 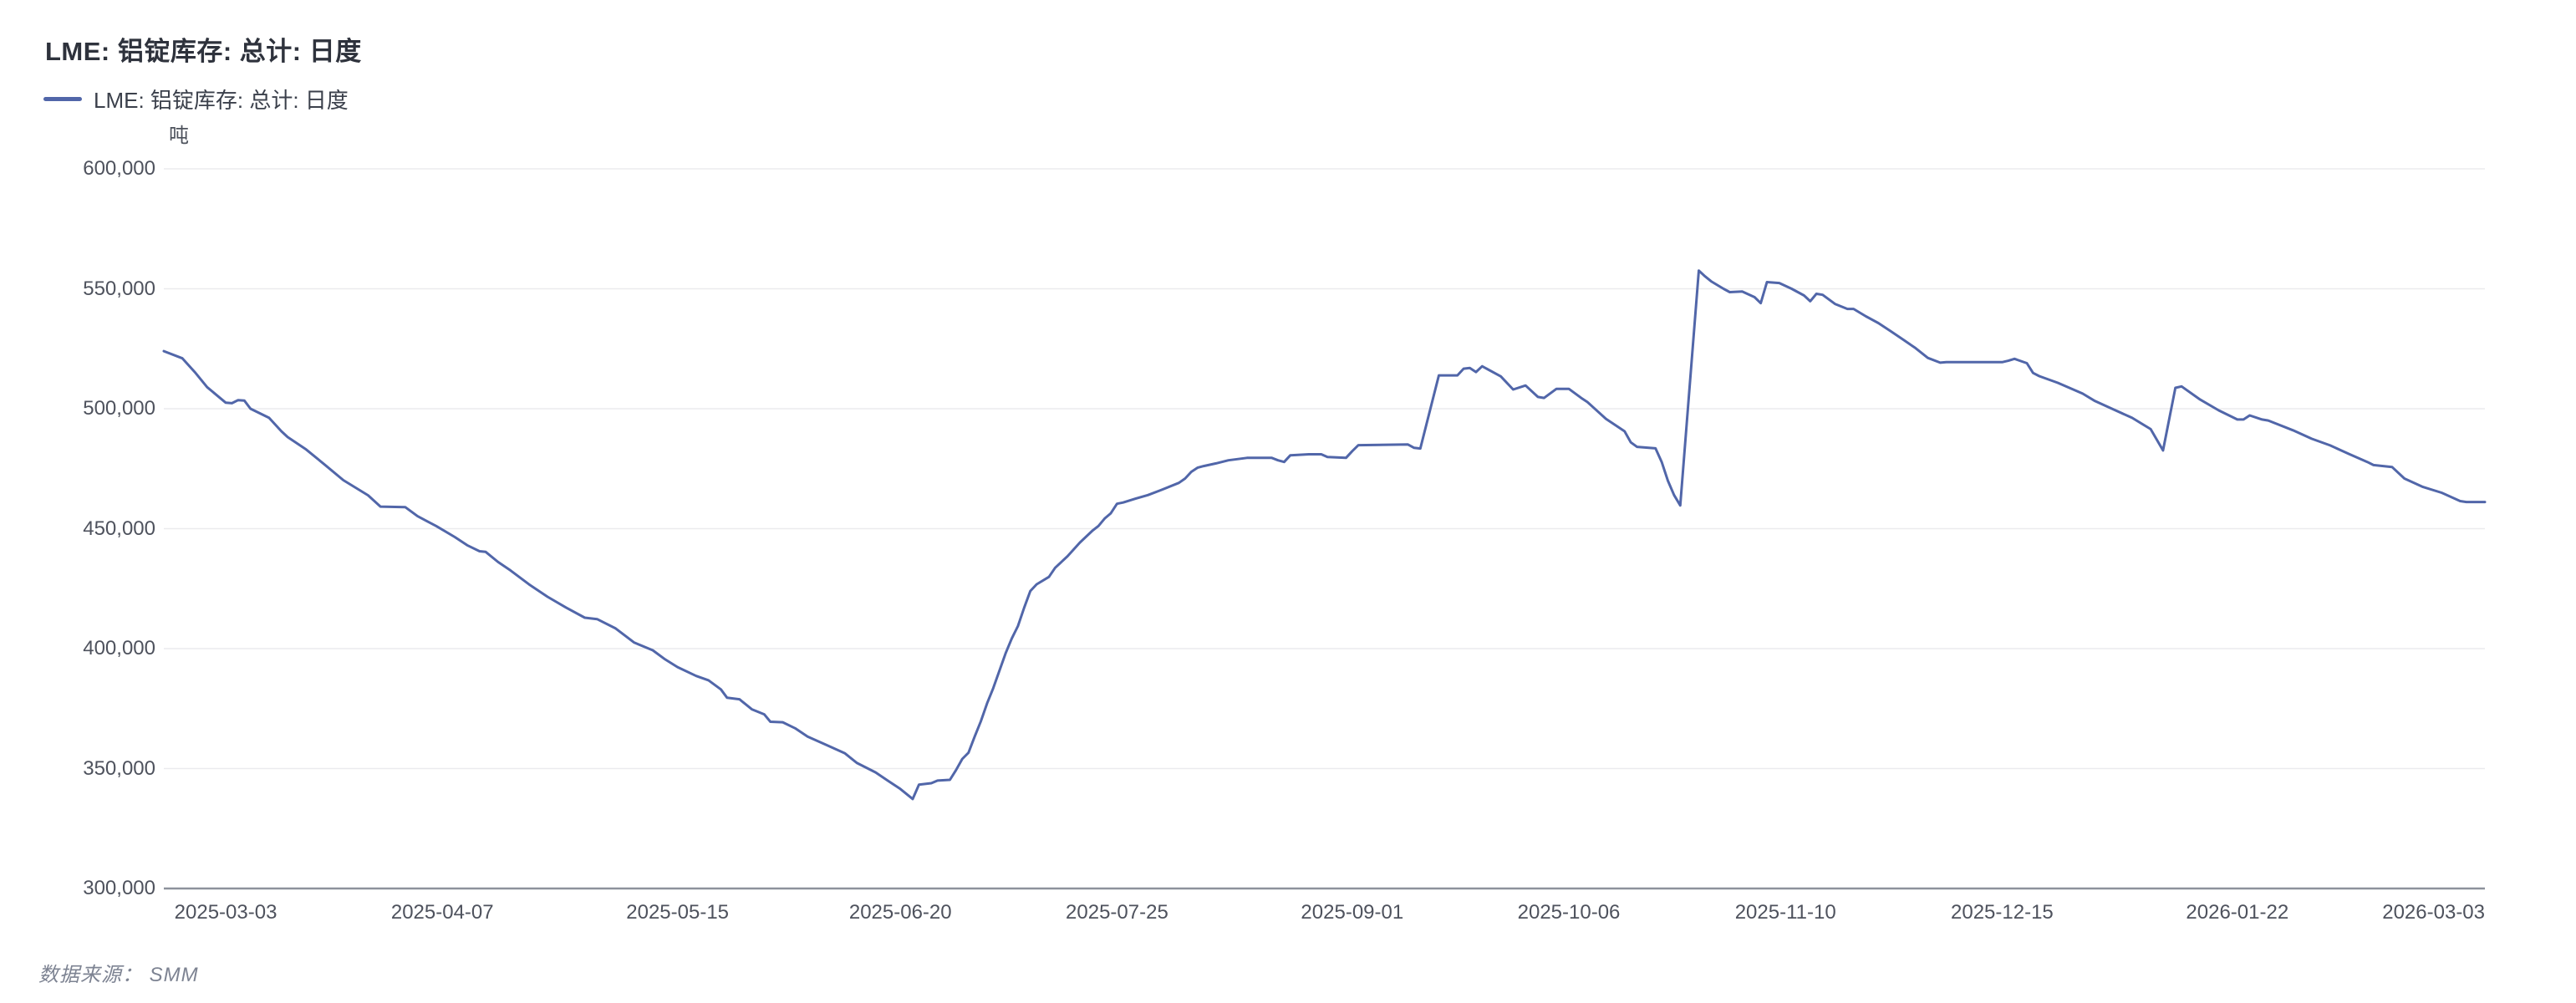 What do you see at coordinates (2002, 912) in the screenshot?
I see `x-axis-label: 2025-12-15` at bounding box center [2002, 912].